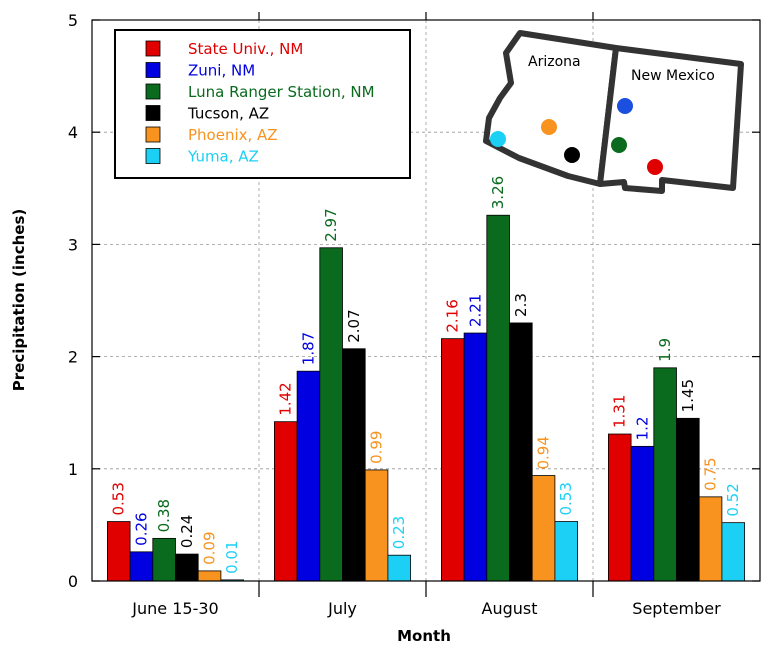 The width and height of the screenshot is (768, 647). What do you see at coordinates (221, 71) in the screenshot?
I see `legend-label: Zuni, NM` at bounding box center [221, 71].